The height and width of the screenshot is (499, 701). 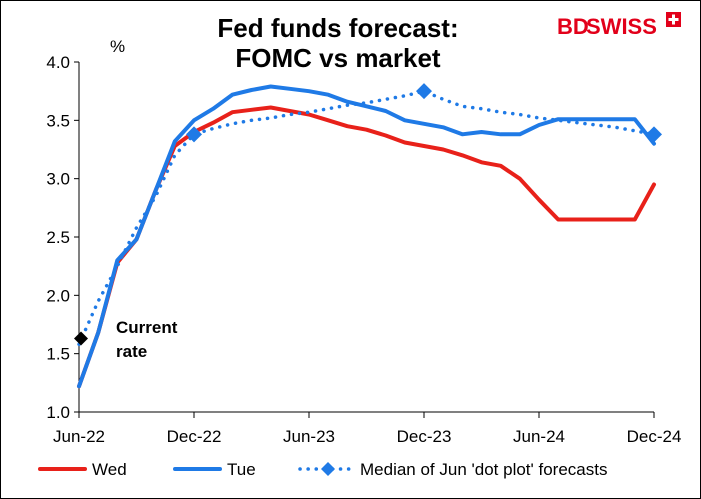 What do you see at coordinates (79, 436) in the screenshot?
I see `x-tick-label: Jun-22` at bounding box center [79, 436].